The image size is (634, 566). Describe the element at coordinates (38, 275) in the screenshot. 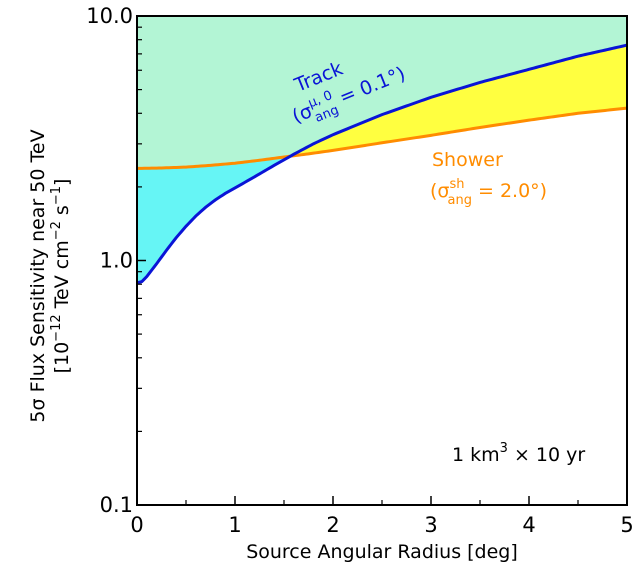

I see `y-axis-label-line1: 5σ Flux Sensitivity near 50 TeV` at that location.